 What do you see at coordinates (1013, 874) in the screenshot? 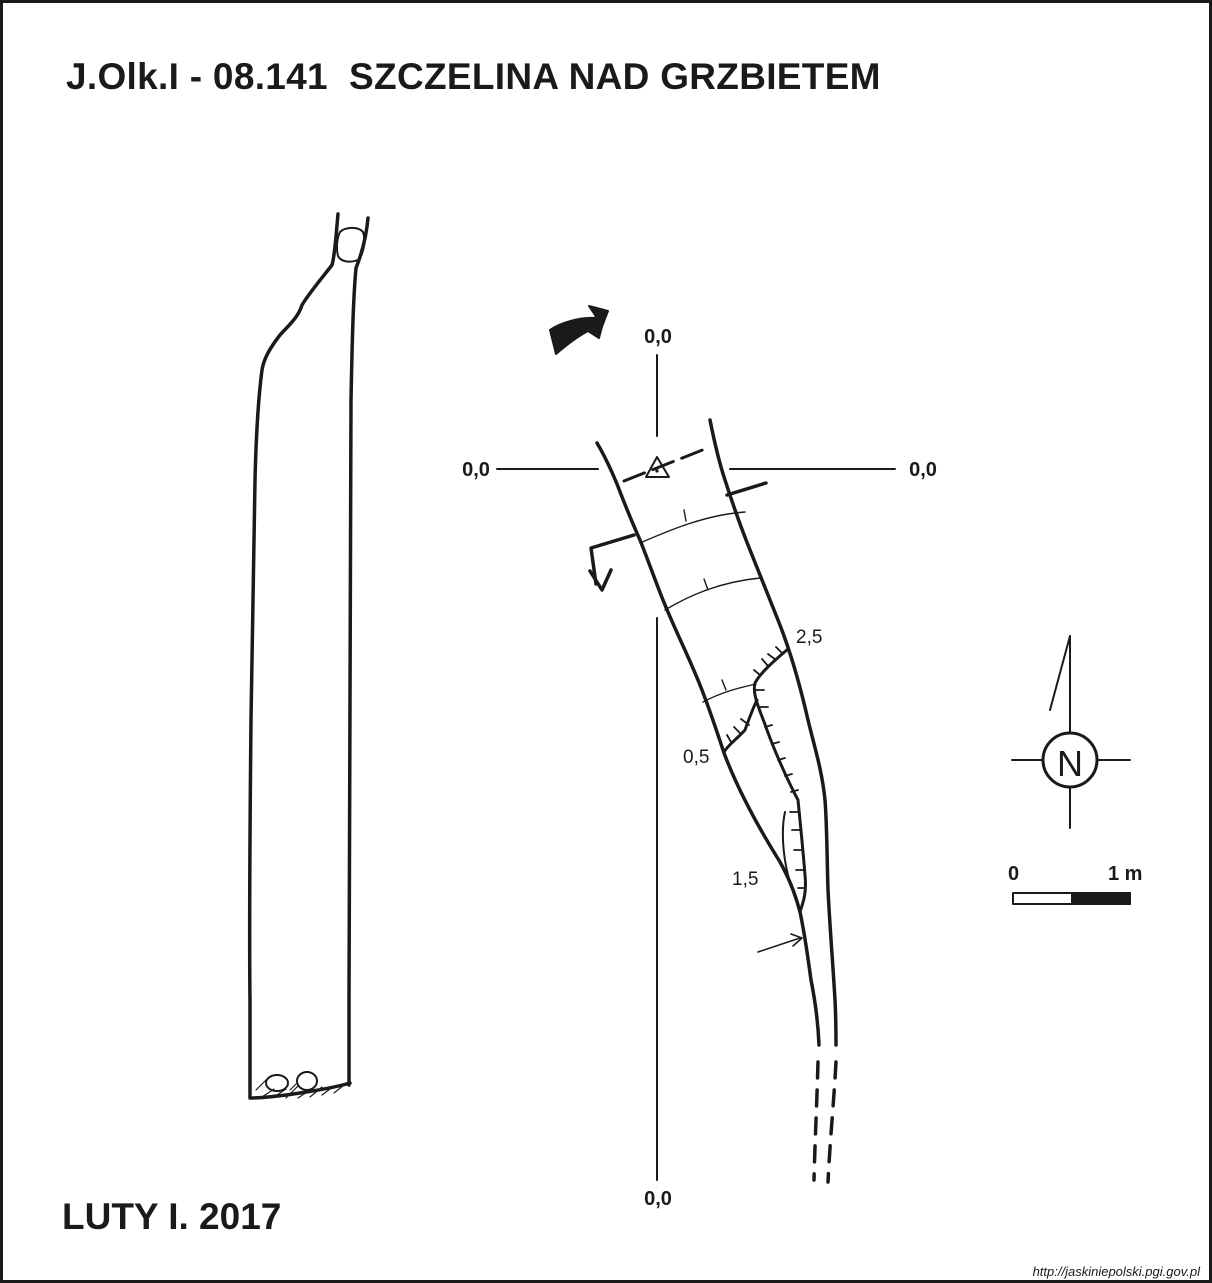
I see `scale-start-label: 0` at bounding box center [1013, 874].